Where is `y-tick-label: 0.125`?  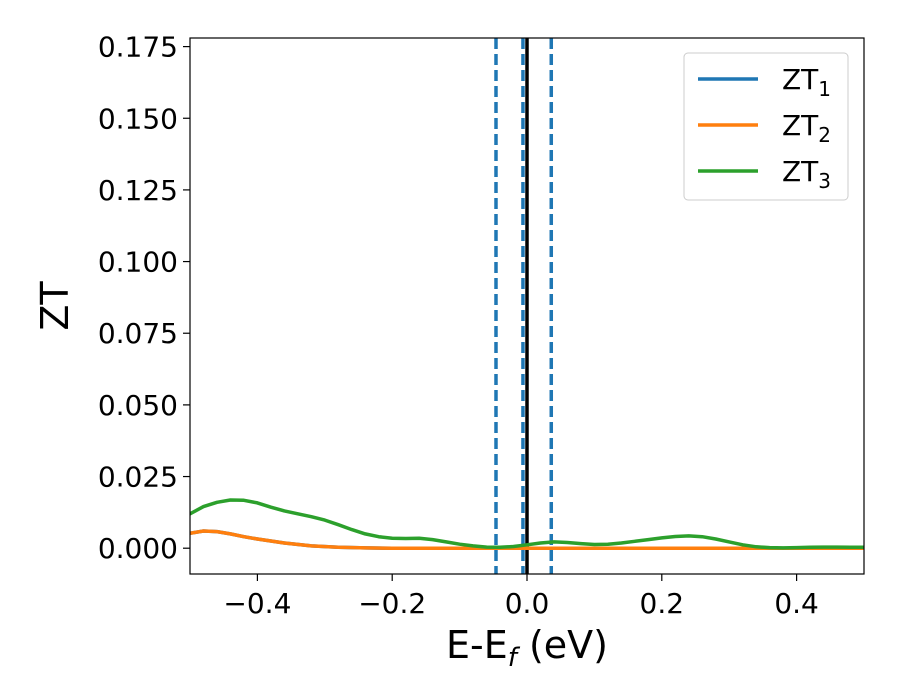 y-tick-label: 0.125 is located at coordinates (138, 190).